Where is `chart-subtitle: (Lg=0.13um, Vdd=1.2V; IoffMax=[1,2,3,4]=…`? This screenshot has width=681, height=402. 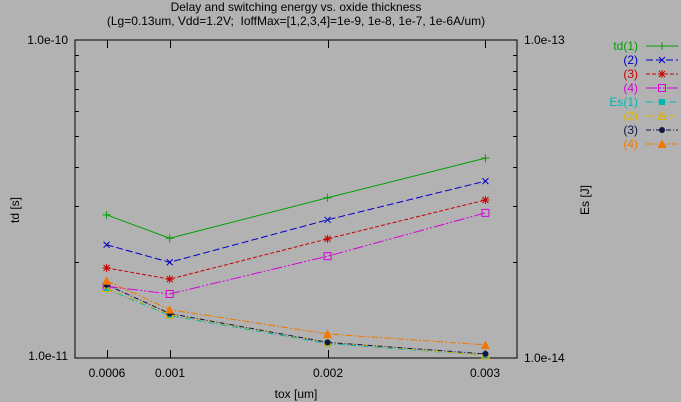
chart-subtitle: (Lg=0.13um, Vdd=1.2V; IoffMax=[1,2,3,4]=… is located at coordinates (296, 21).